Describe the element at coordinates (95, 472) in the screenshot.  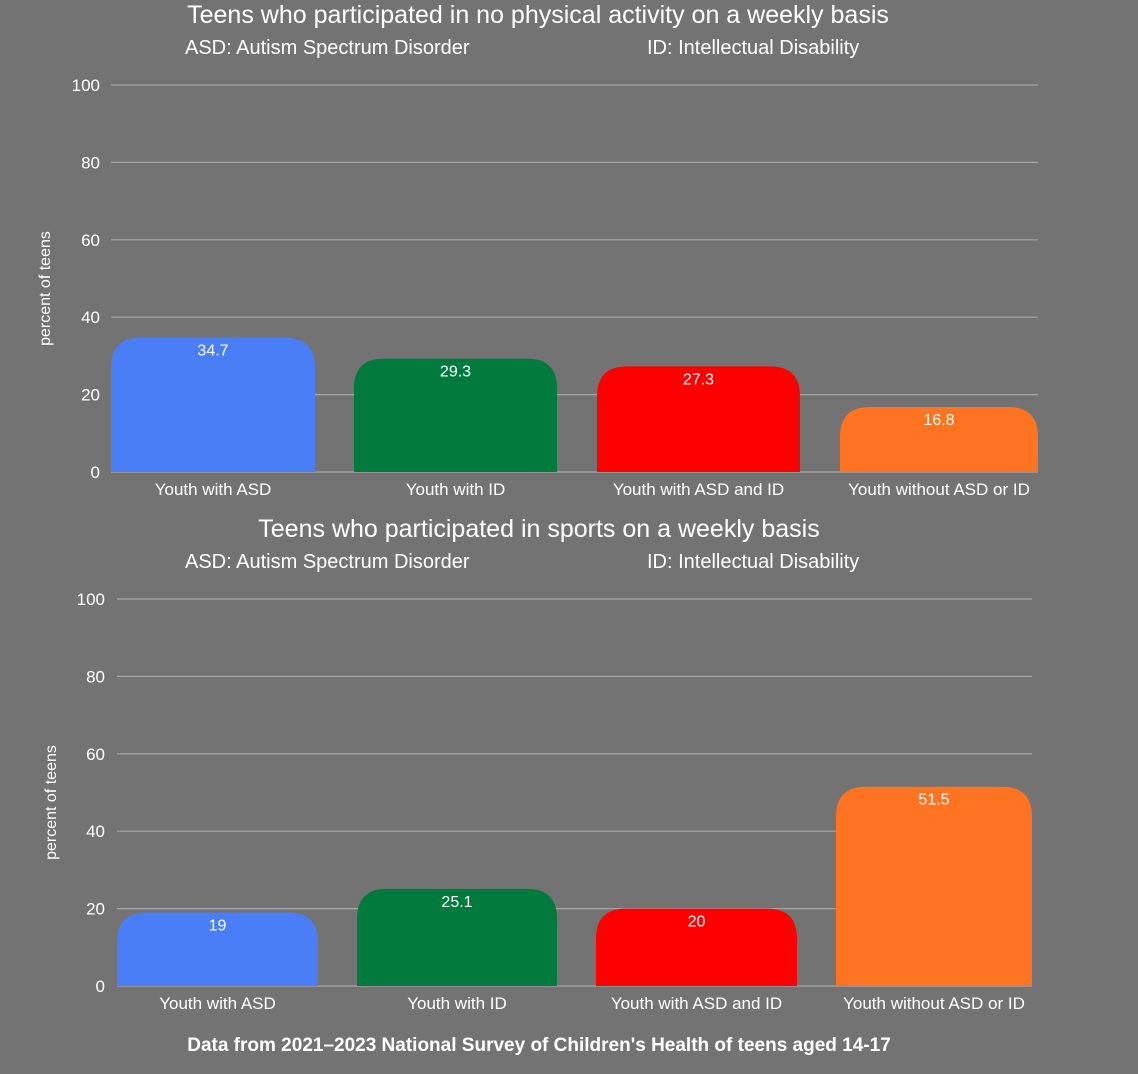
I see `chart-1-y-tick-label: 0` at that location.